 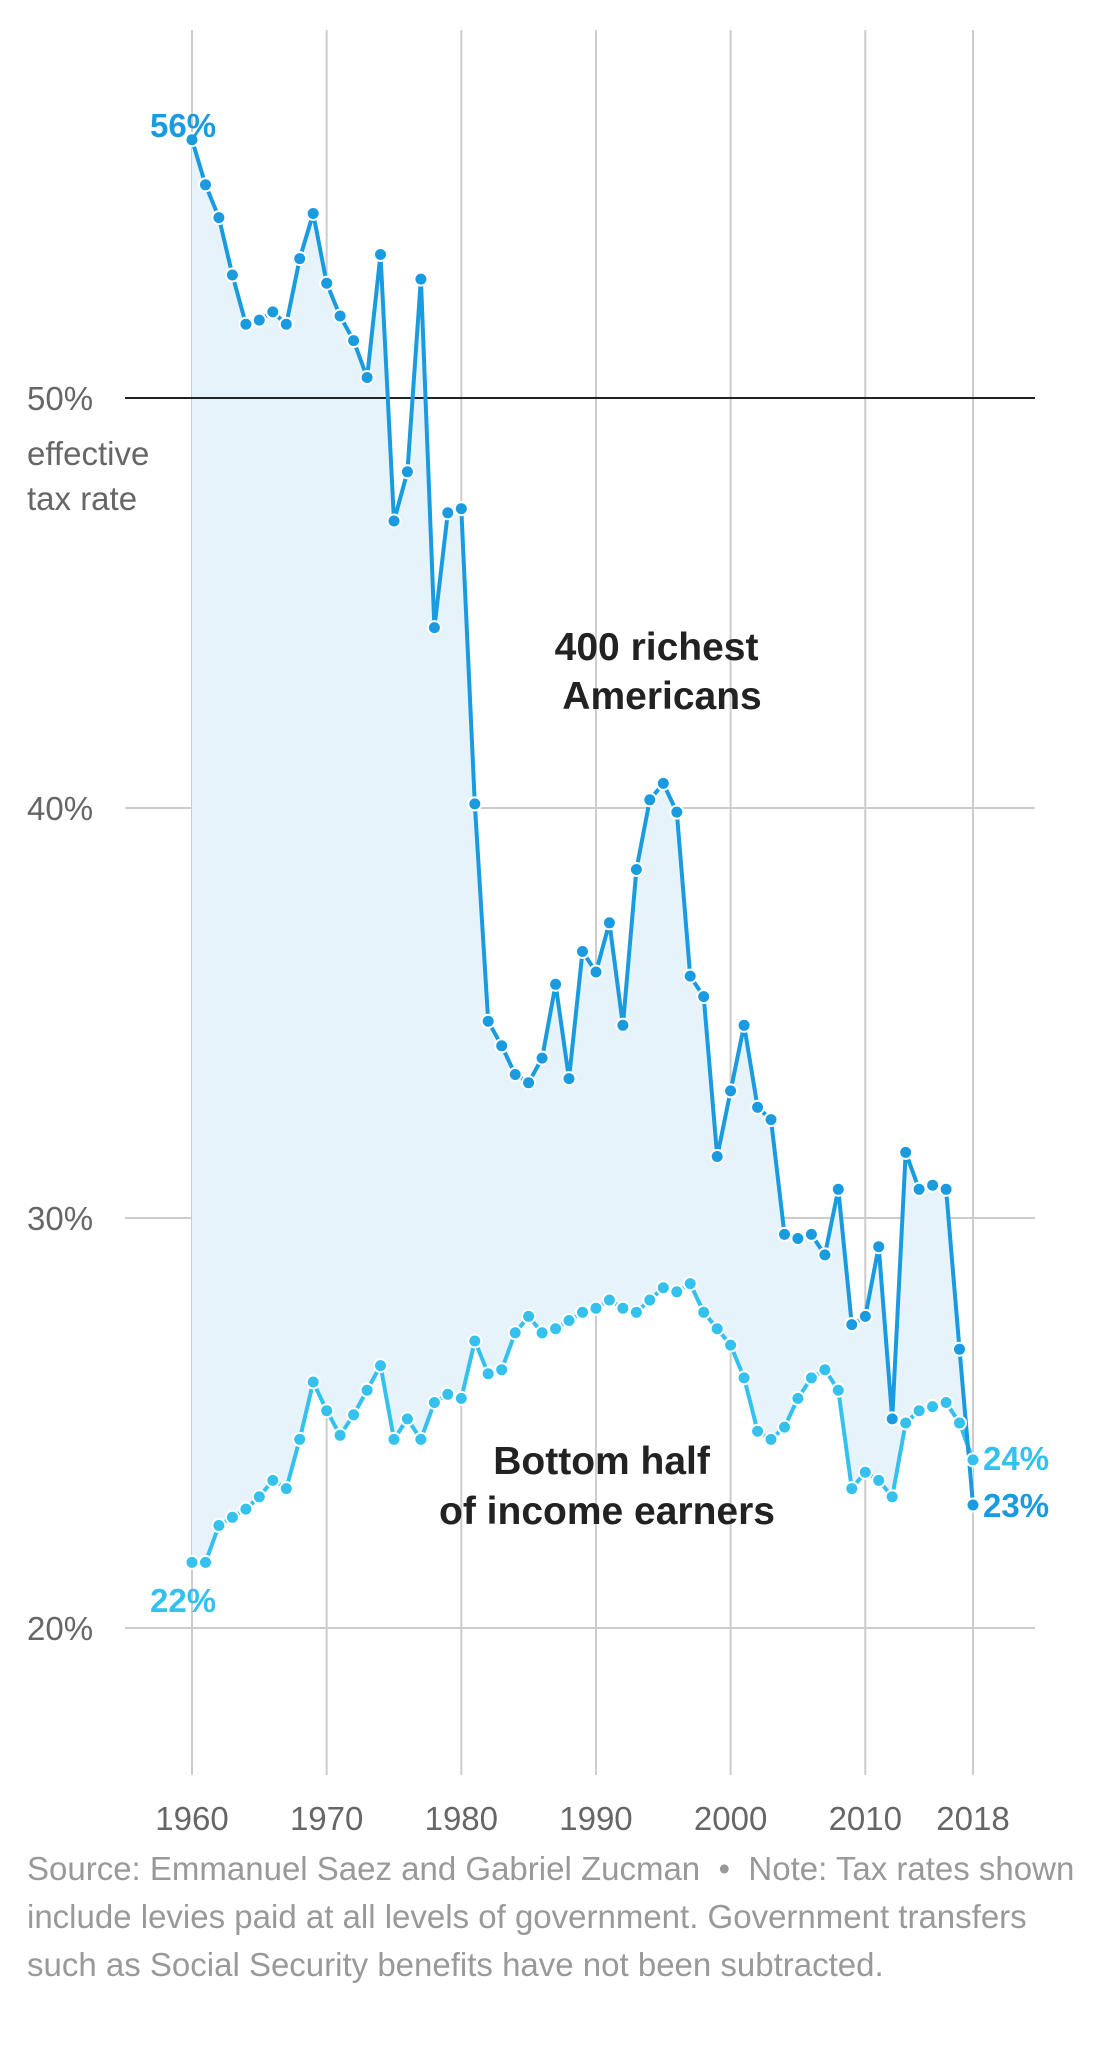 I want to click on point-bottom-half-2000, so click(x=731, y=1345).